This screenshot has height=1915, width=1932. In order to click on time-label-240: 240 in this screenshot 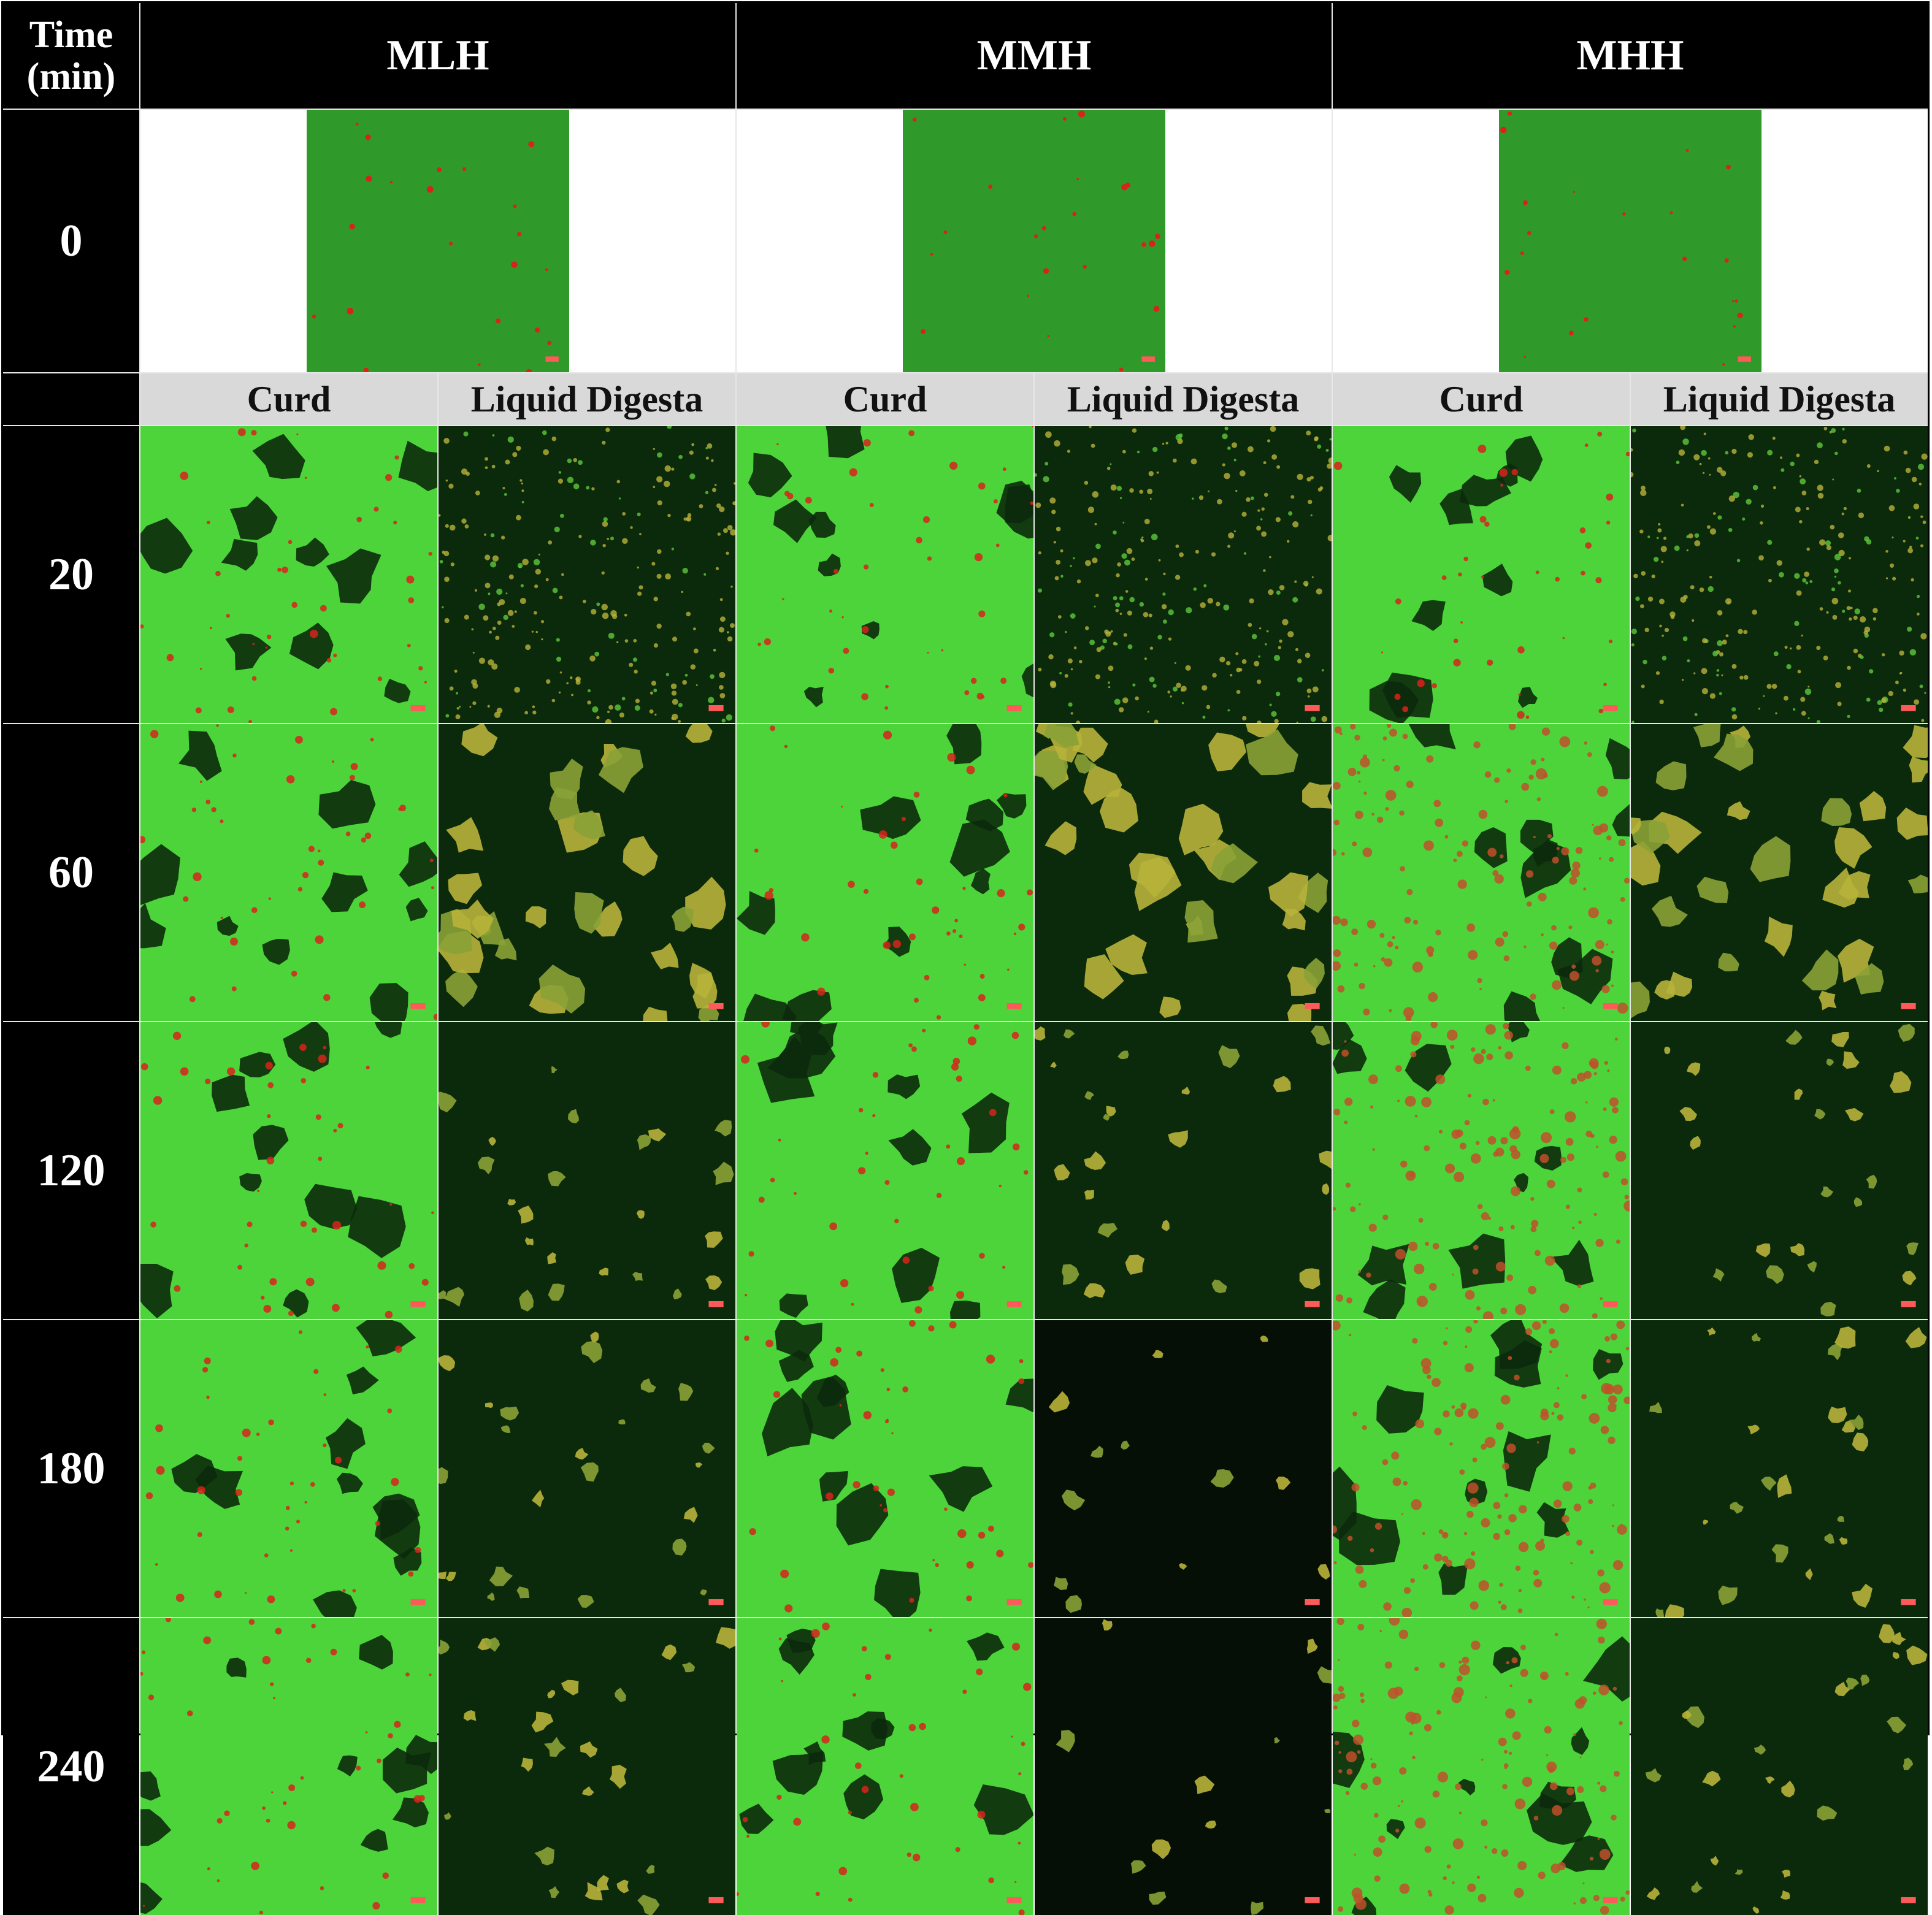, I will do `click(71, 1766)`.